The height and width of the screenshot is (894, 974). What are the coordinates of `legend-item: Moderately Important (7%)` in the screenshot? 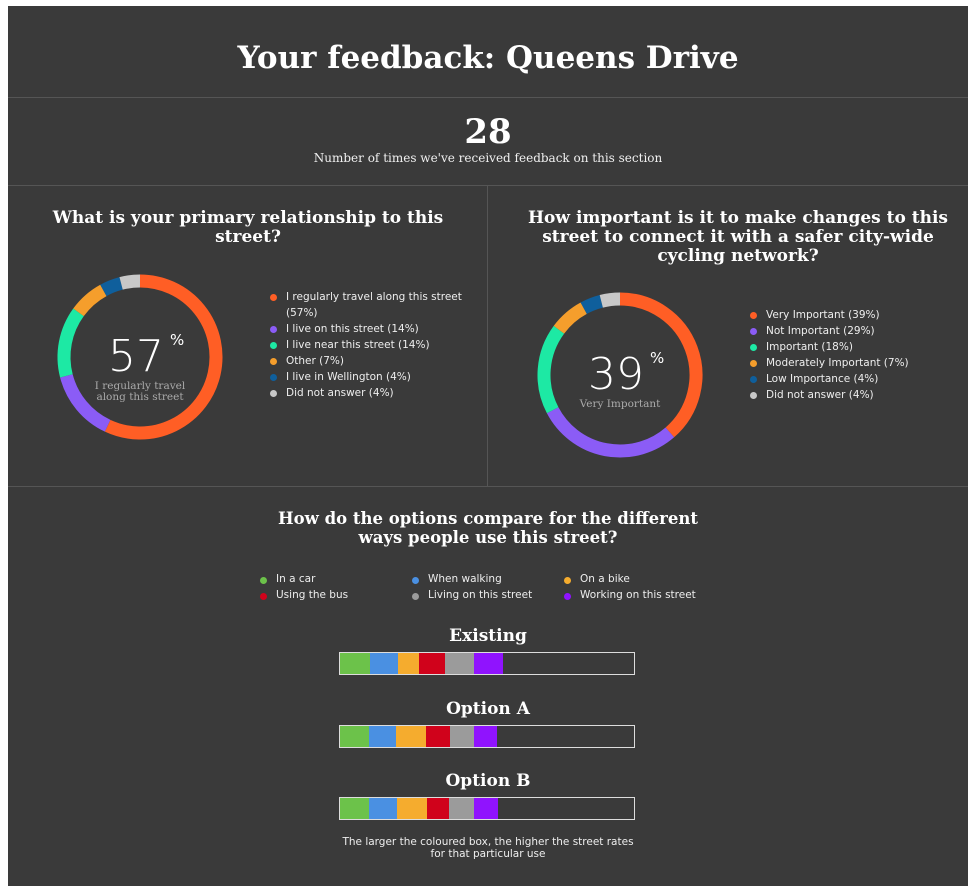 It's located at (855, 363).